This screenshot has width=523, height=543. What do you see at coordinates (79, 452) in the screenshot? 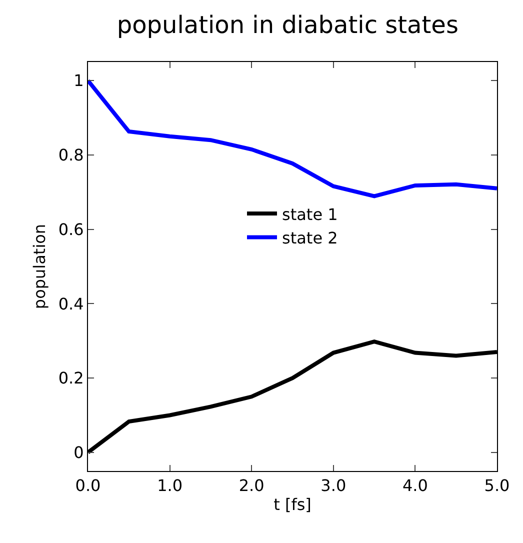
I see `y-tick-label: 0` at bounding box center [79, 452].